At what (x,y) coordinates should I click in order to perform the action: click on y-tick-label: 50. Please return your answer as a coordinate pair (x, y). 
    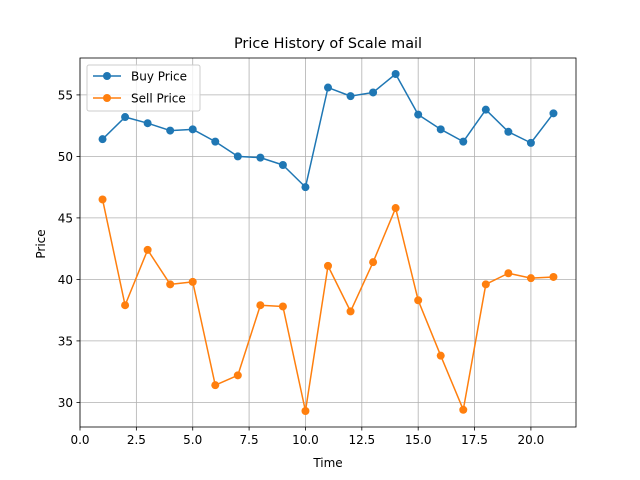
    Looking at the image, I should click on (65, 157).